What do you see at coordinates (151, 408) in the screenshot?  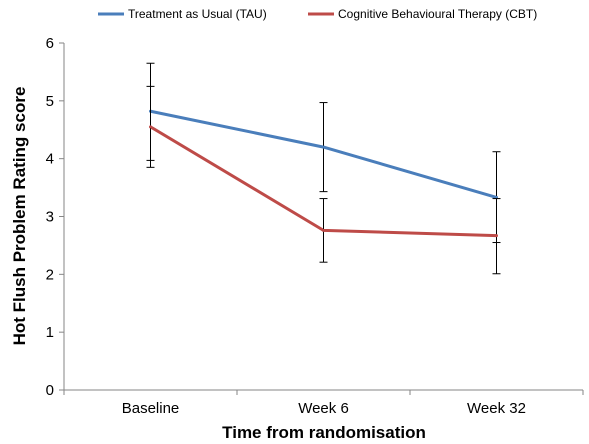 I see `x-tick-label: Baseline` at bounding box center [151, 408].